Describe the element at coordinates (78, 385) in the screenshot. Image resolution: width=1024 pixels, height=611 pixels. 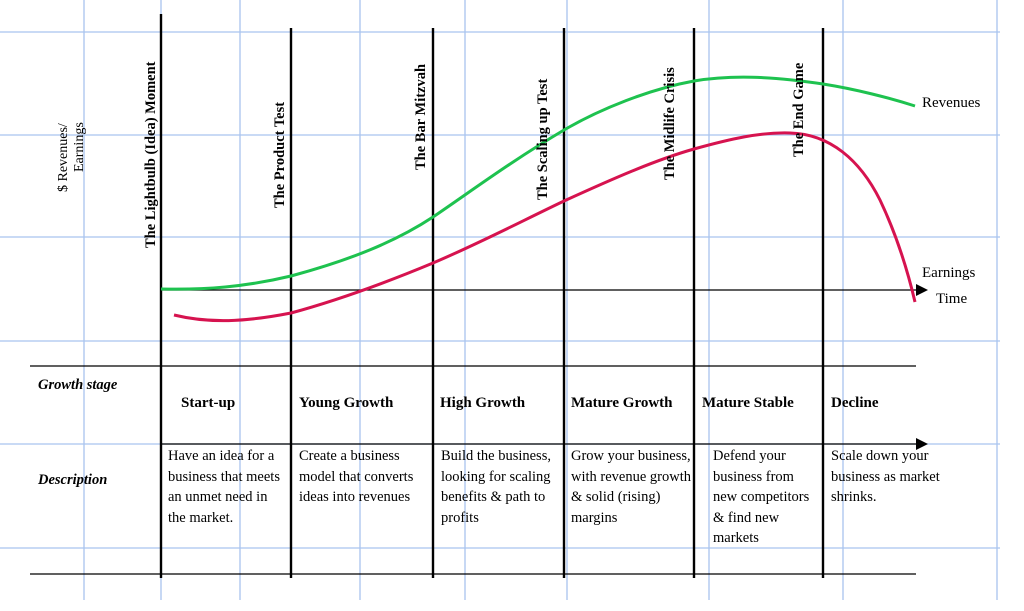
I see `growth-stage-header: Growth stage` at that location.